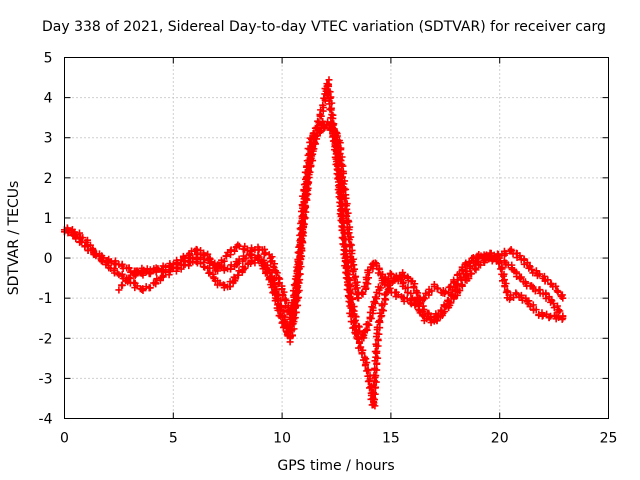 The width and height of the screenshot is (640, 480). What do you see at coordinates (46, 299) in the screenshot?
I see `y-tick-label: -1` at bounding box center [46, 299].